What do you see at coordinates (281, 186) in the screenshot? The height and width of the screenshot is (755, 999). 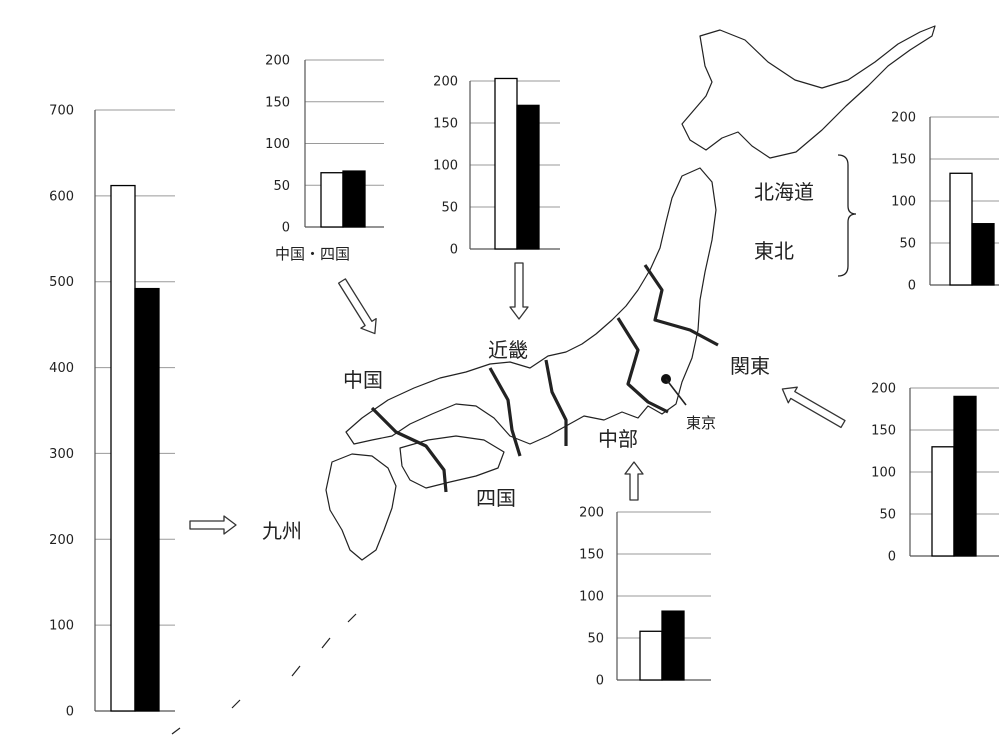 I see `chugoku-shikoku-tick-label: 50` at bounding box center [281, 186].